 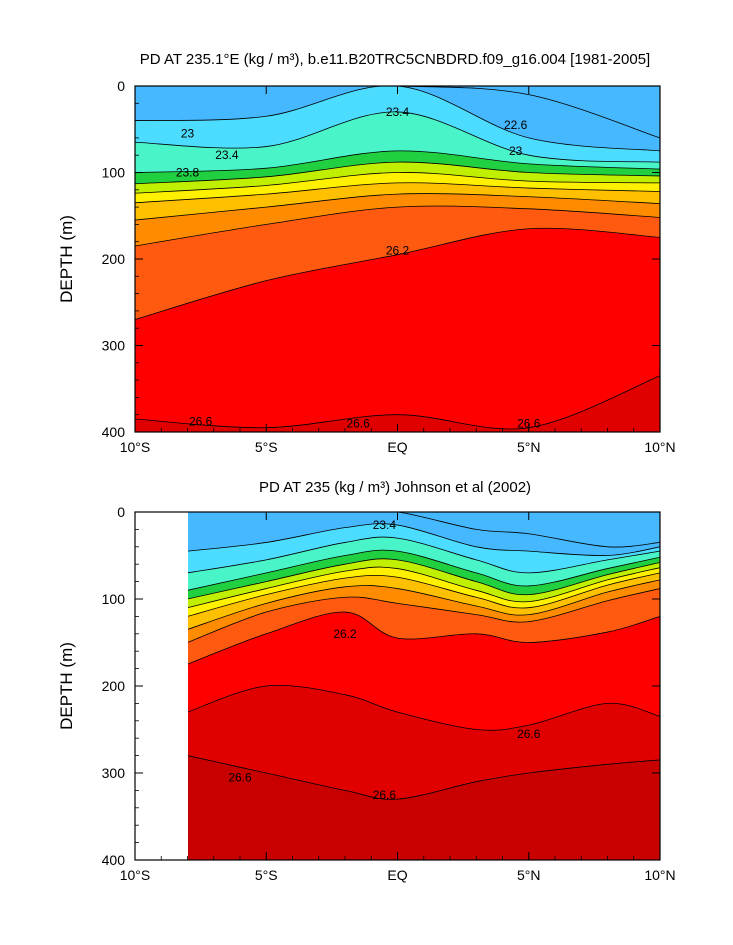 What do you see at coordinates (66, 686) in the screenshot?
I see `bottom-panel-ylabel: DEPTH (m)` at bounding box center [66, 686].